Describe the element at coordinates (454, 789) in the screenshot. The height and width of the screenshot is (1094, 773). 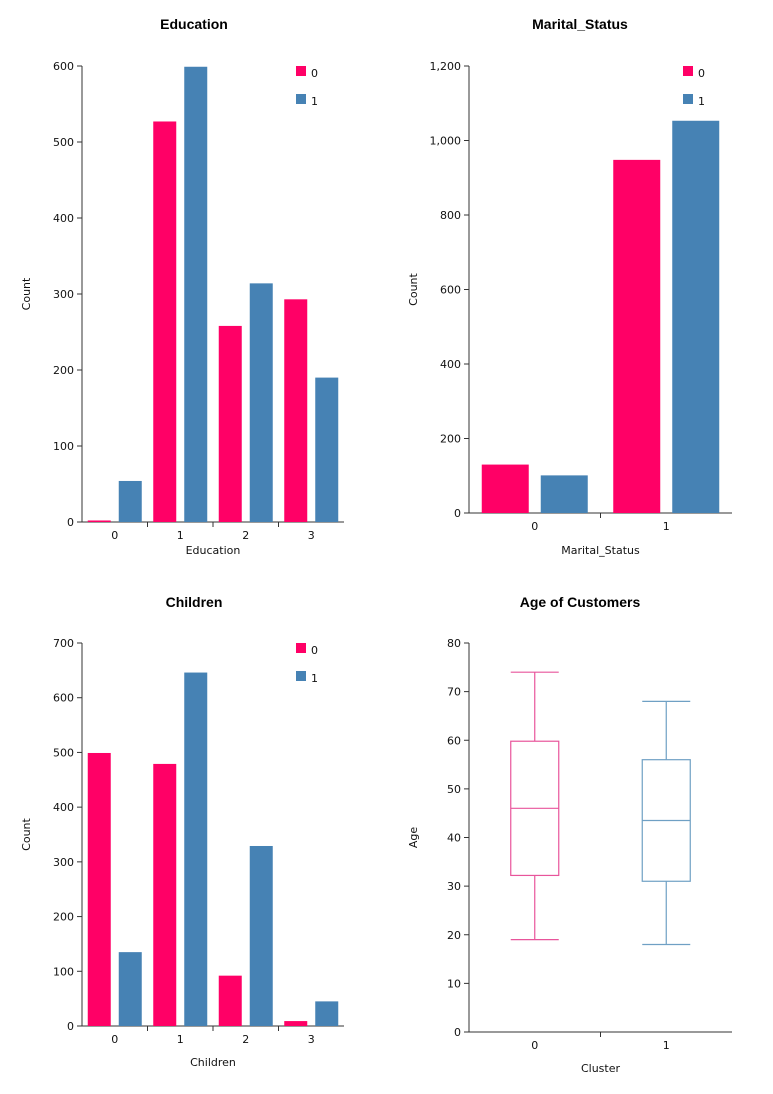
I see `y-tick-label: 50` at that location.